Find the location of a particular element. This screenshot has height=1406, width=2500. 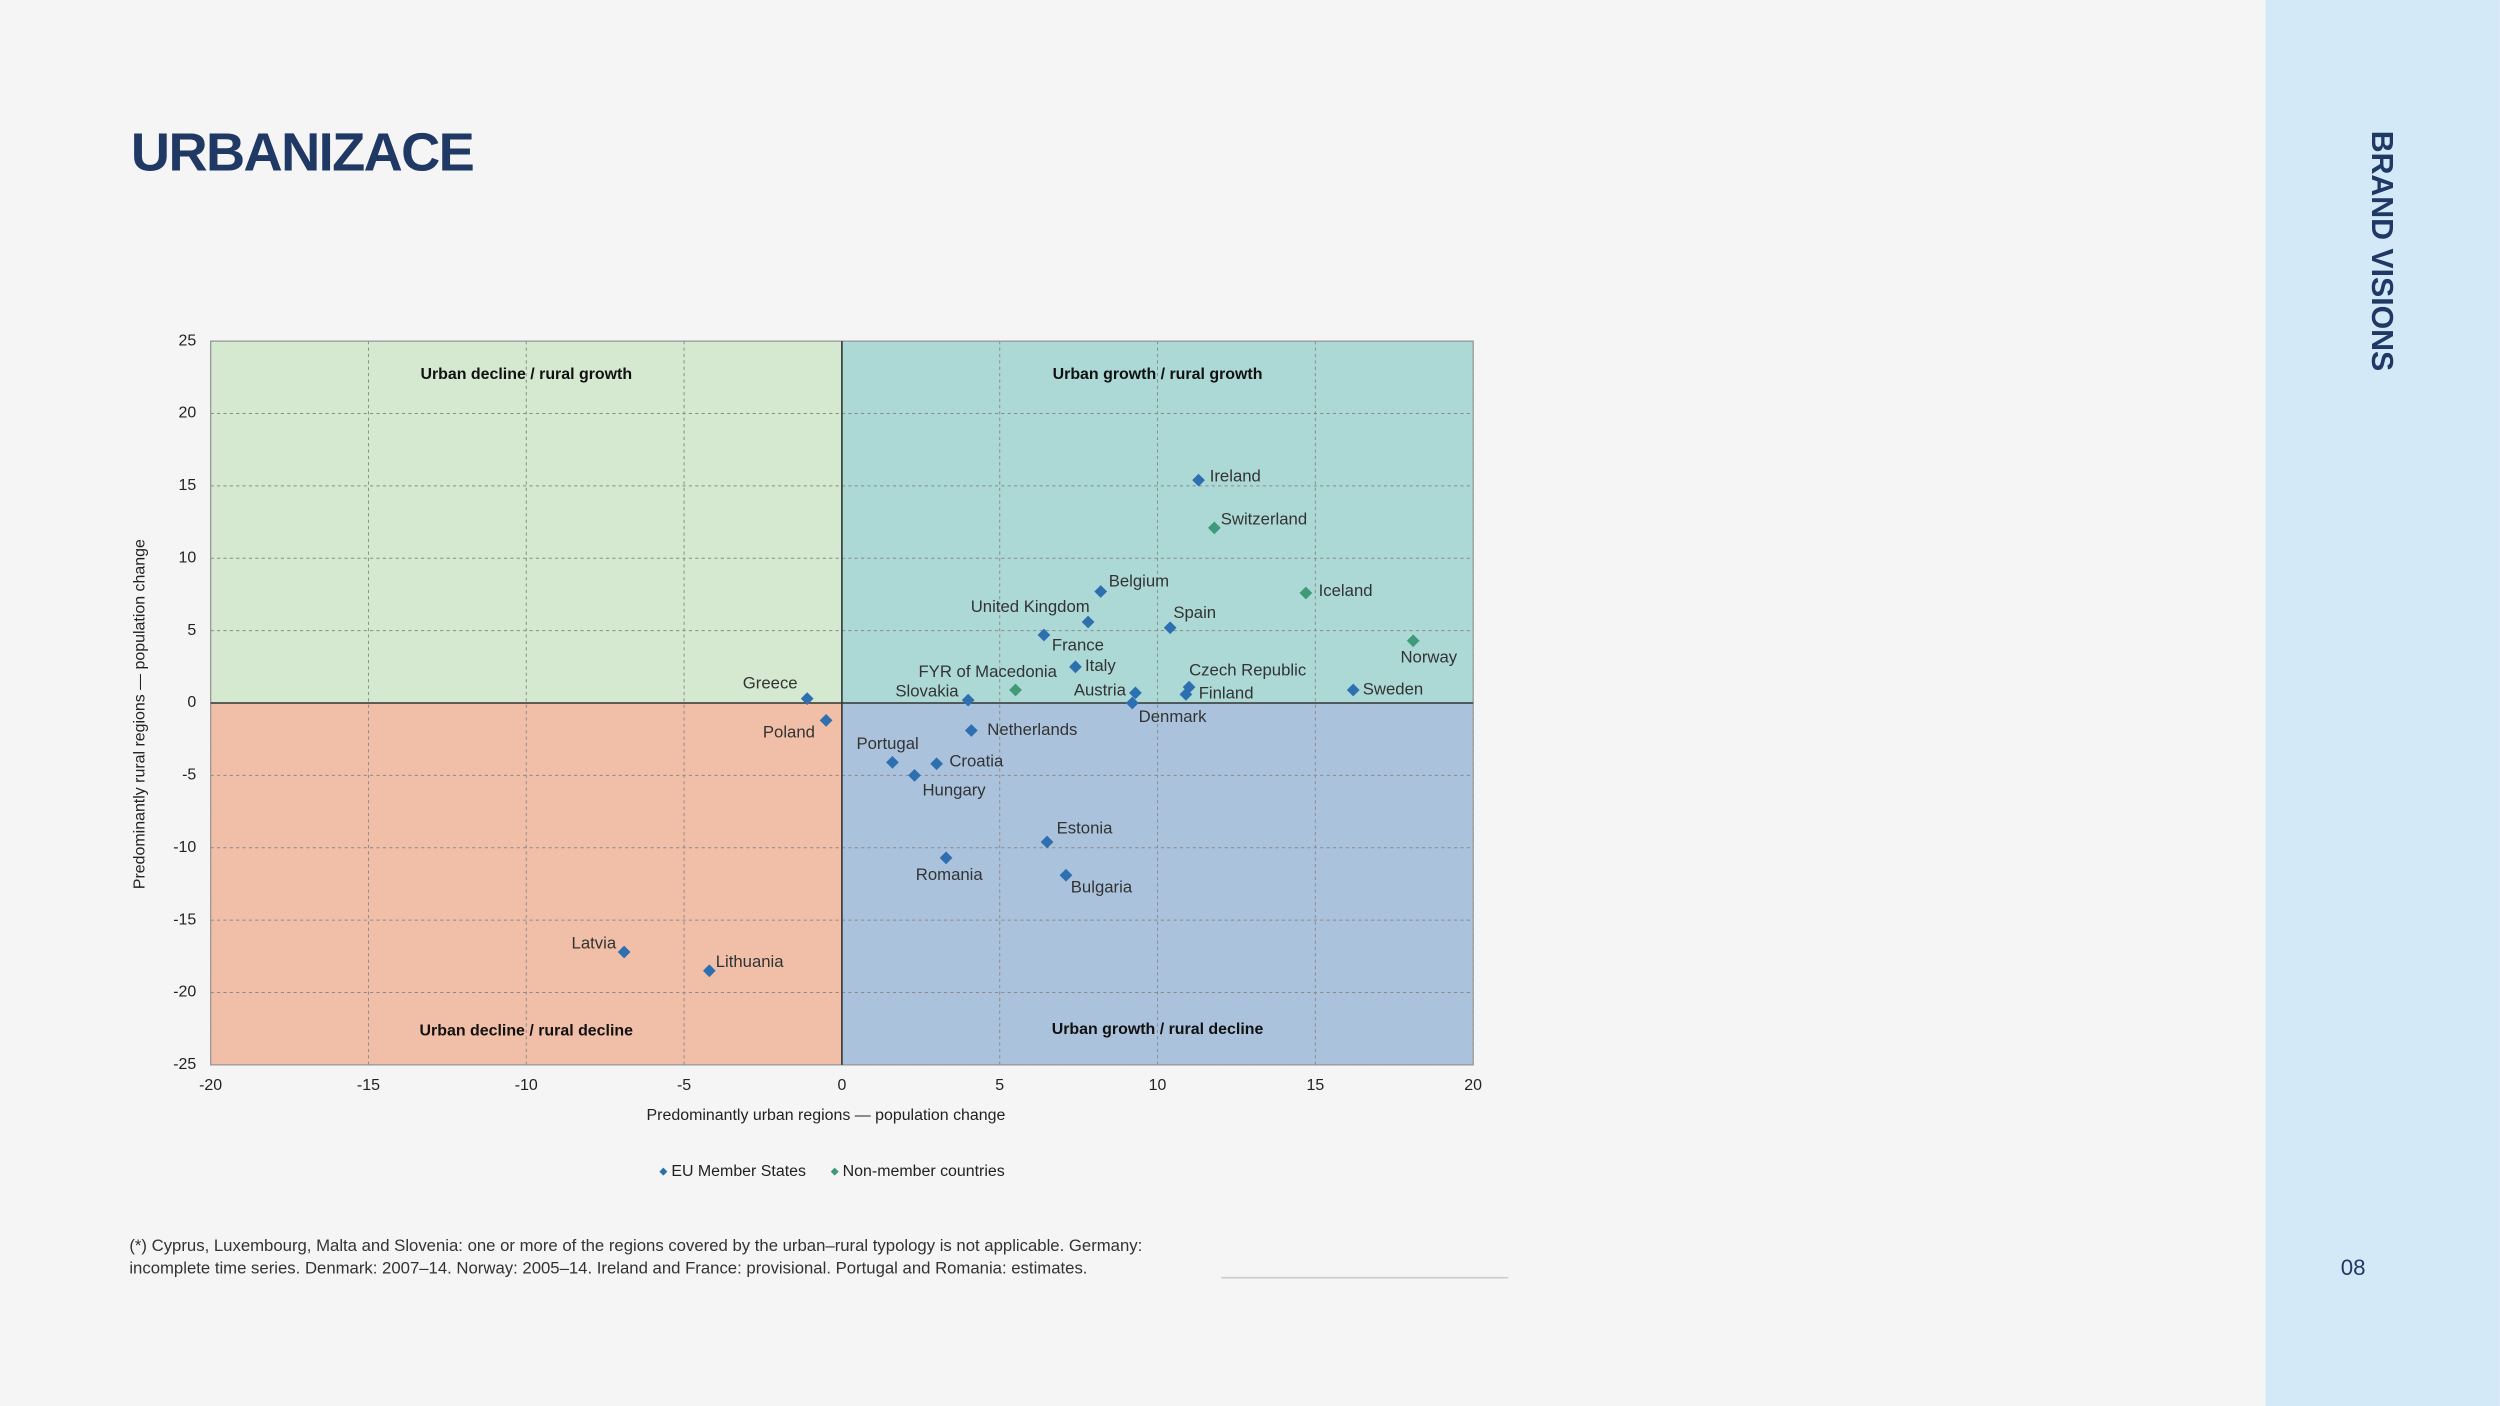

x-tick-label: 10 is located at coordinates (1158, 1085).